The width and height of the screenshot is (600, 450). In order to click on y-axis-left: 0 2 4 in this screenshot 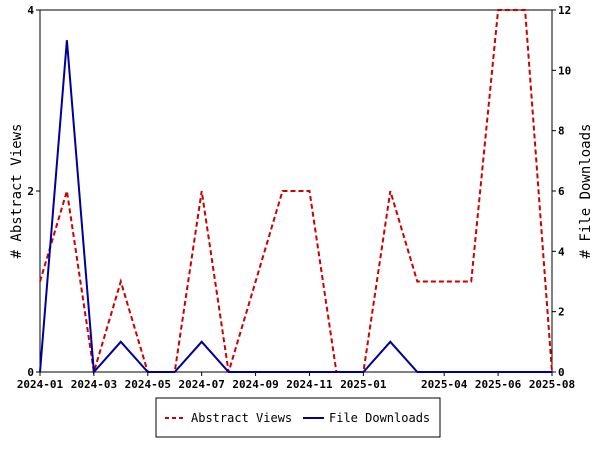, I will do `click(33, 191)`.